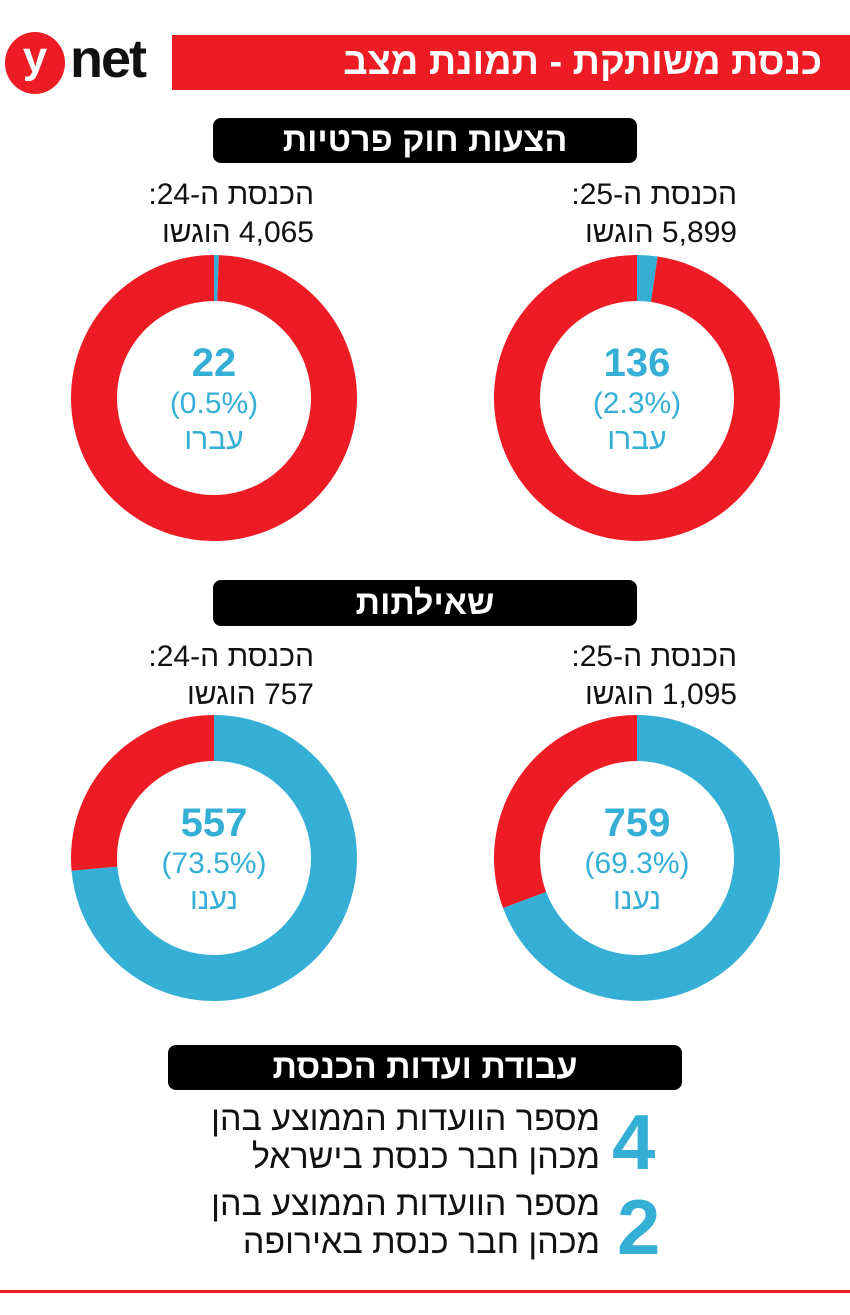 The width and height of the screenshot is (850, 1315). Describe the element at coordinates (214, 863) in the screenshot. I see `center-percent: (73.5%)` at that location.